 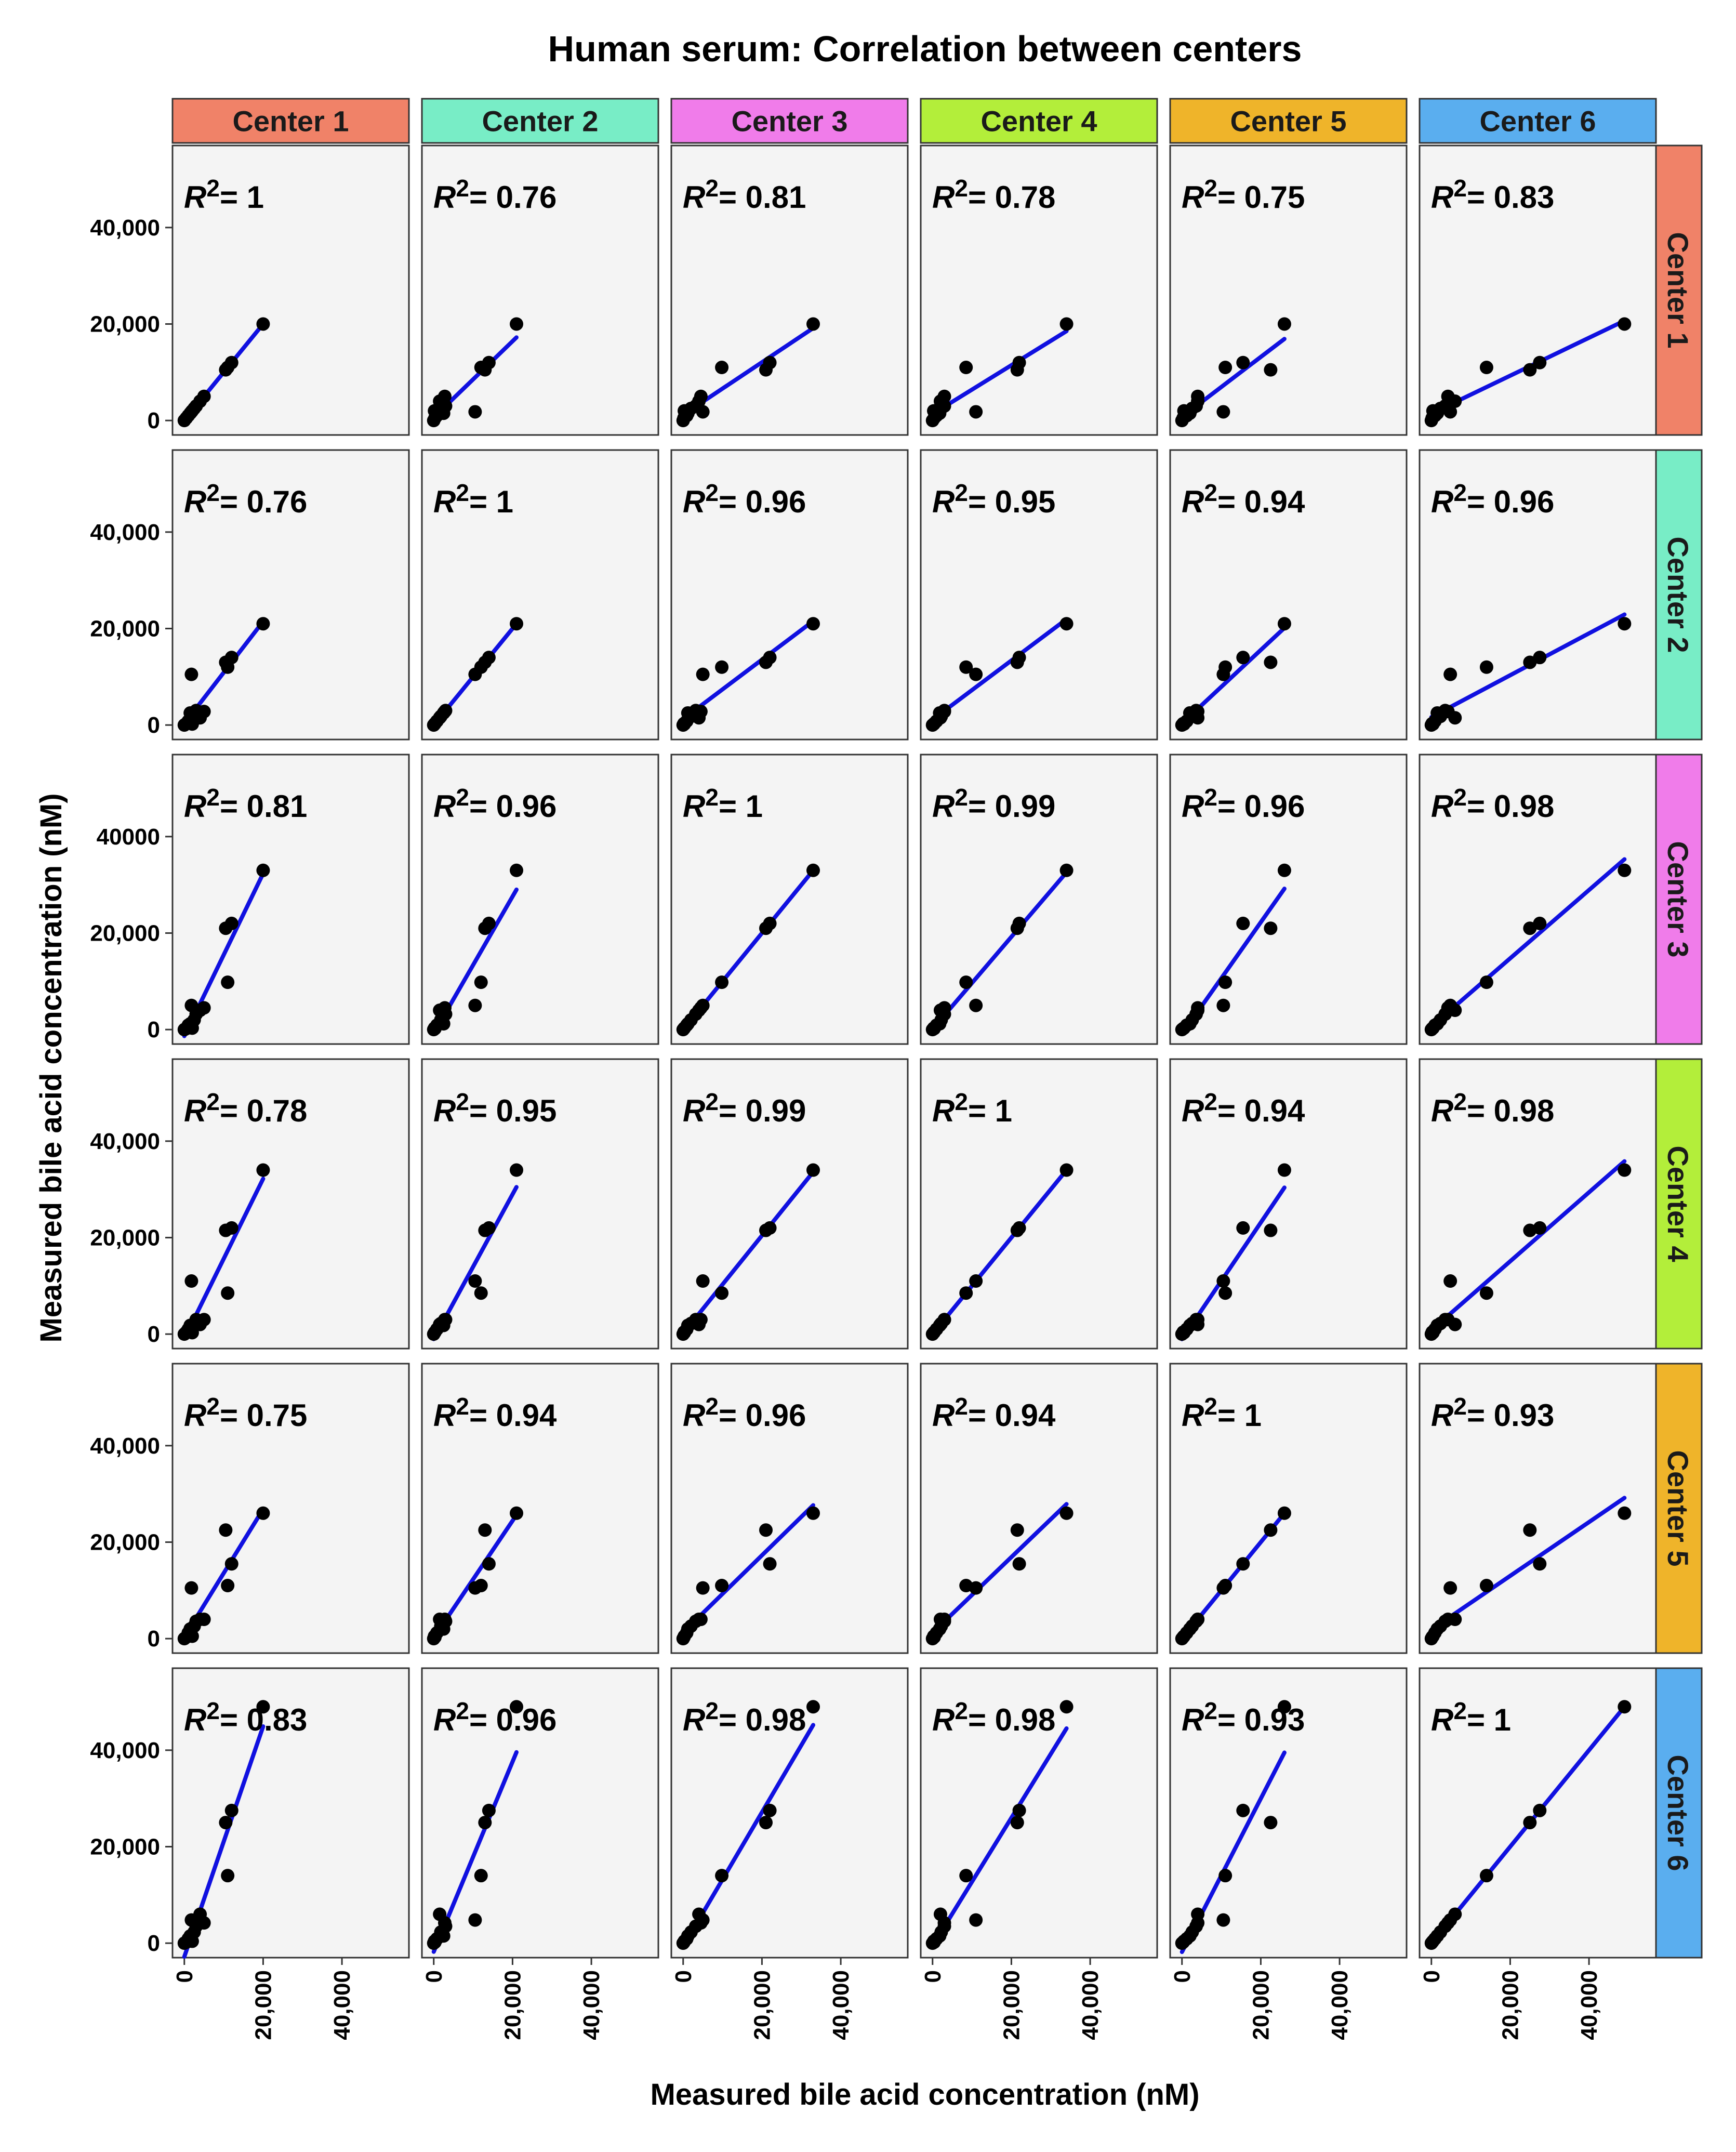 I want to click on y-tick-label: 0, so click(x=154, y=725).